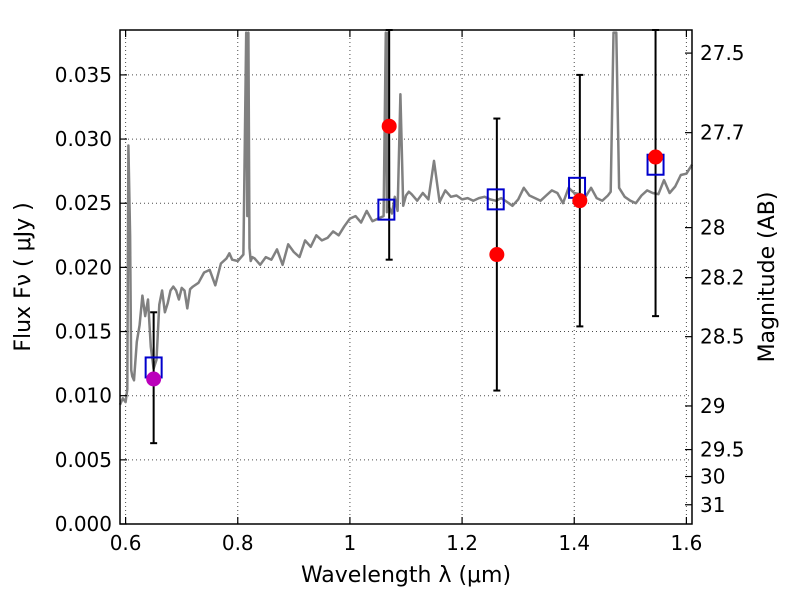  I want to click on y-tick-label-7: 0.035, so click(83, 75).